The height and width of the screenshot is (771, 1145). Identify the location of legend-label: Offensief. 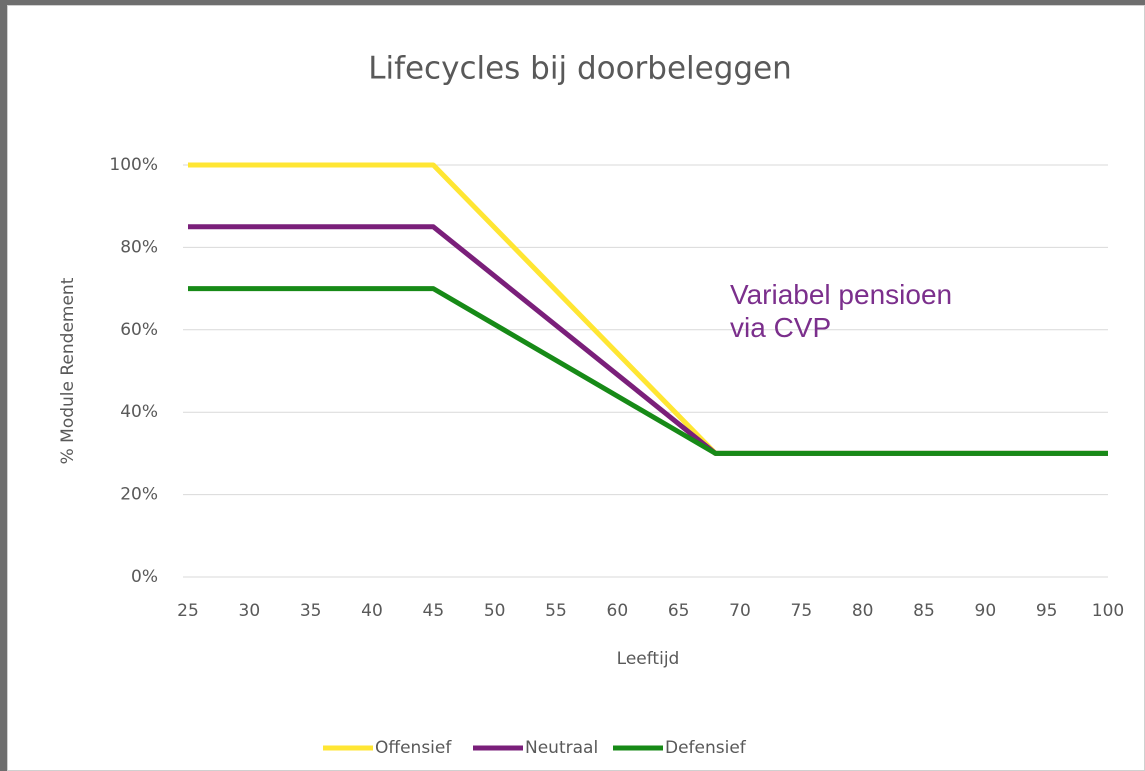
(413, 748).